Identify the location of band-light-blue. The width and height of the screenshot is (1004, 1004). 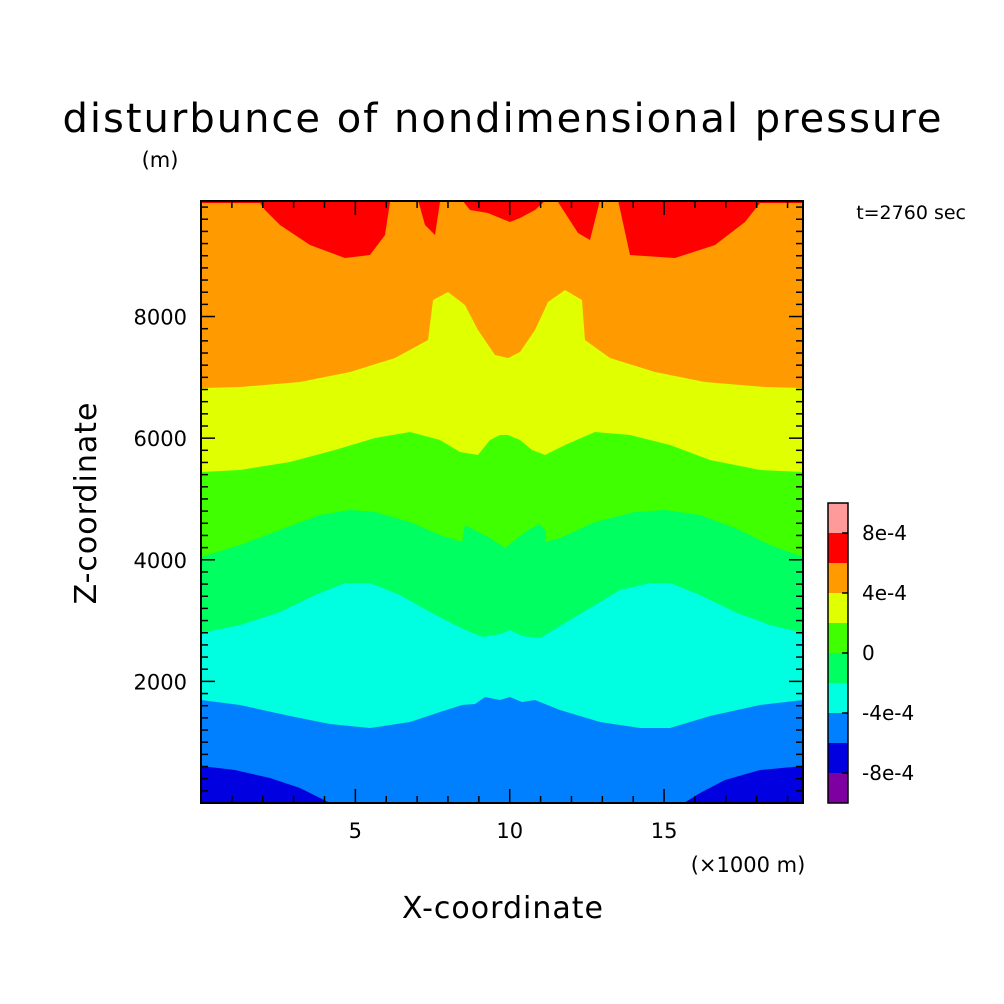
(502, 750).